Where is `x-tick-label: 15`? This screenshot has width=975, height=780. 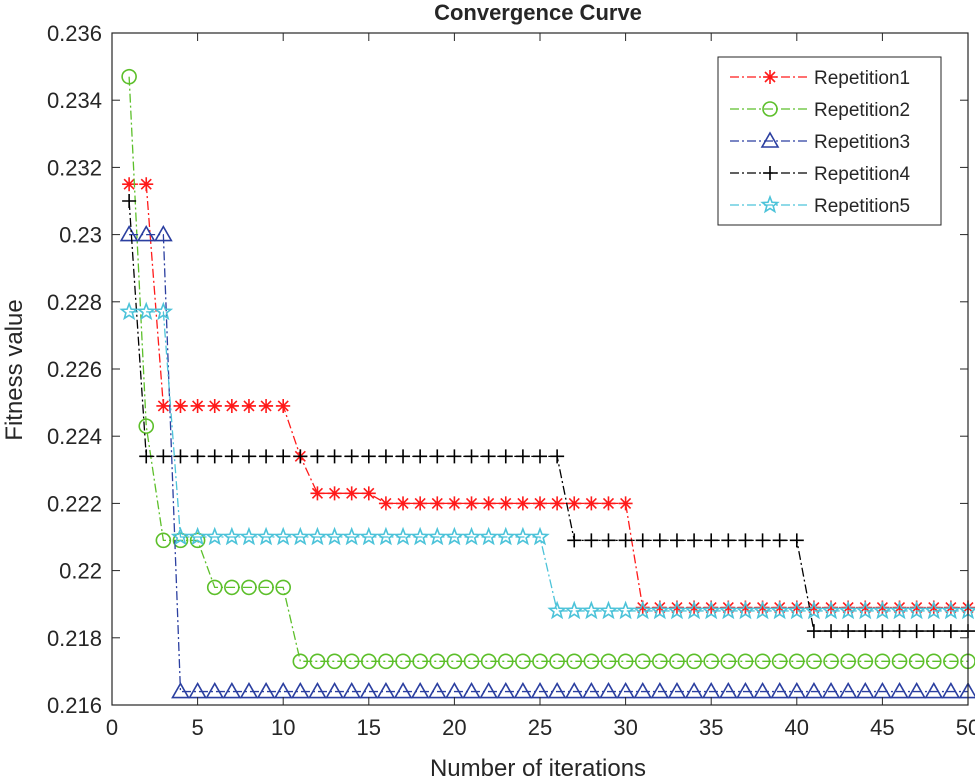
x-tick-label: 15 is located at coordinates (369, 727).